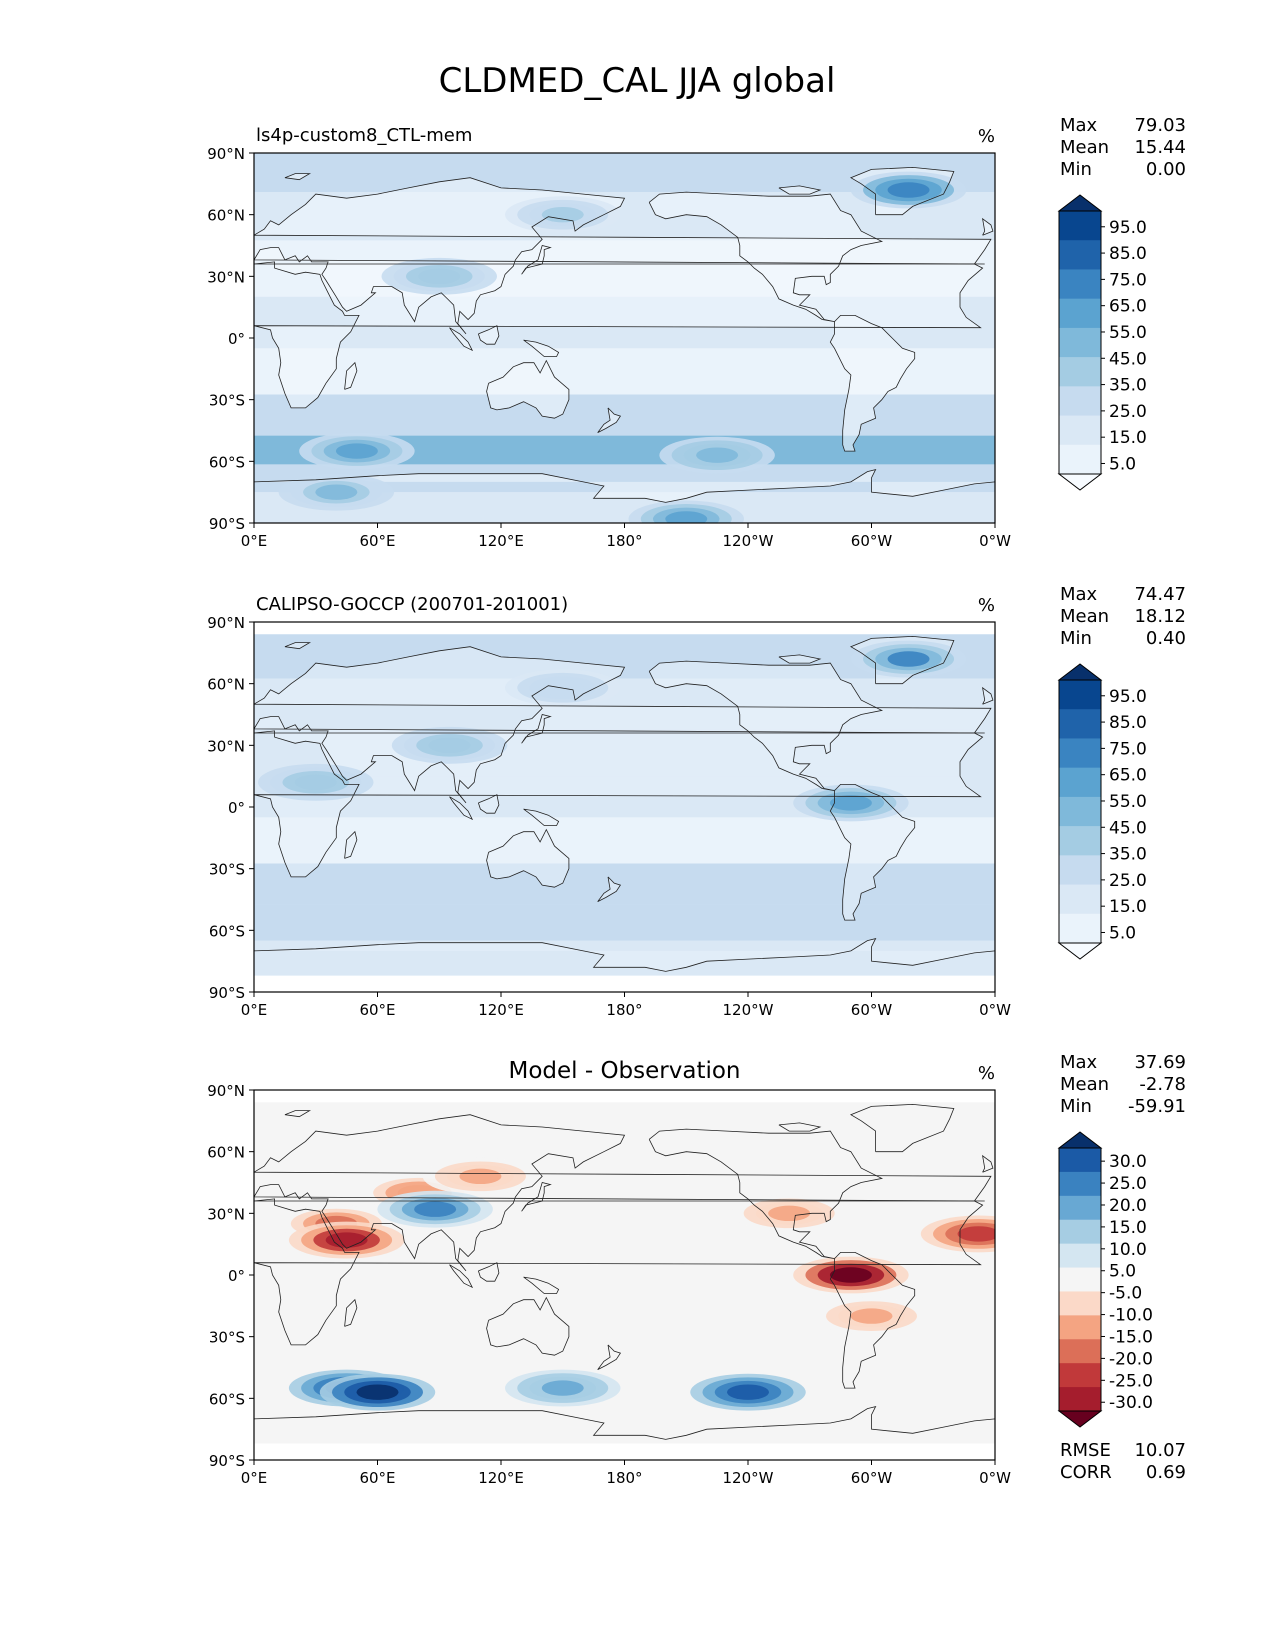  Describe the element at coordinates (624, 415) in the screenshot. I see `field-band` at that location.